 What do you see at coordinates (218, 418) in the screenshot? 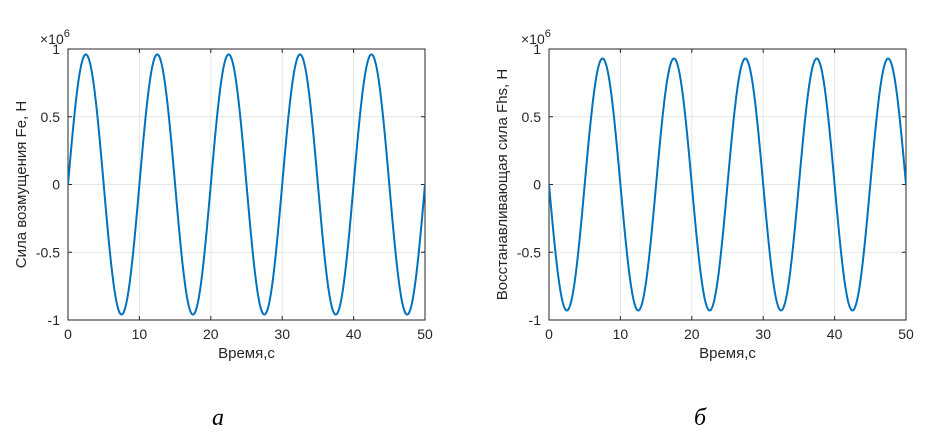
I see `panel-caption: а` at bounding box center [218, 418].